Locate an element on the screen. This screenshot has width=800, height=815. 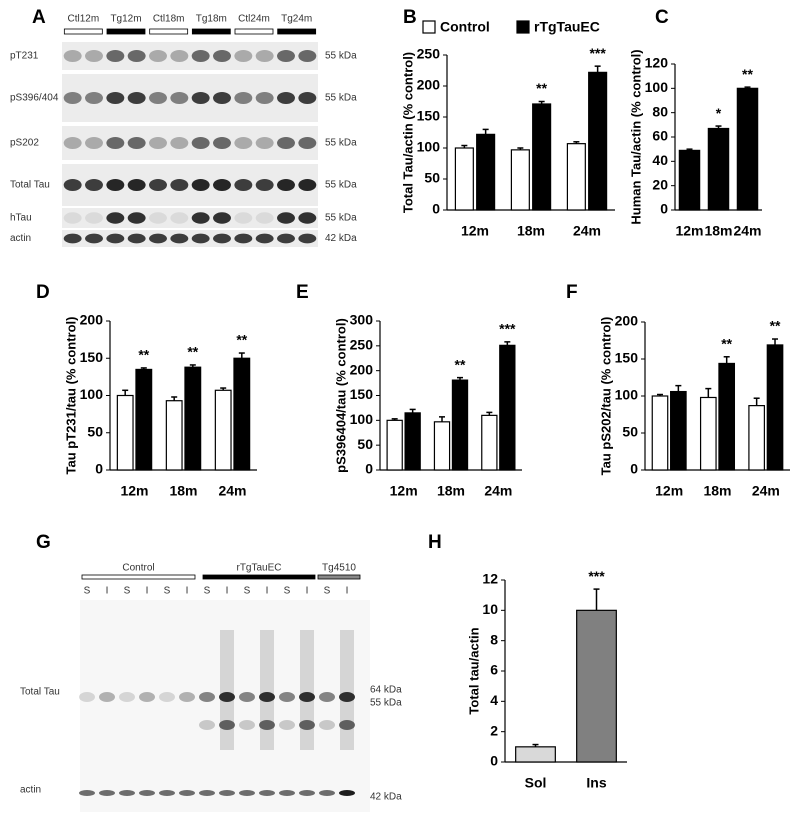
column-label: Tg18m is located at coordinates (211, 19).